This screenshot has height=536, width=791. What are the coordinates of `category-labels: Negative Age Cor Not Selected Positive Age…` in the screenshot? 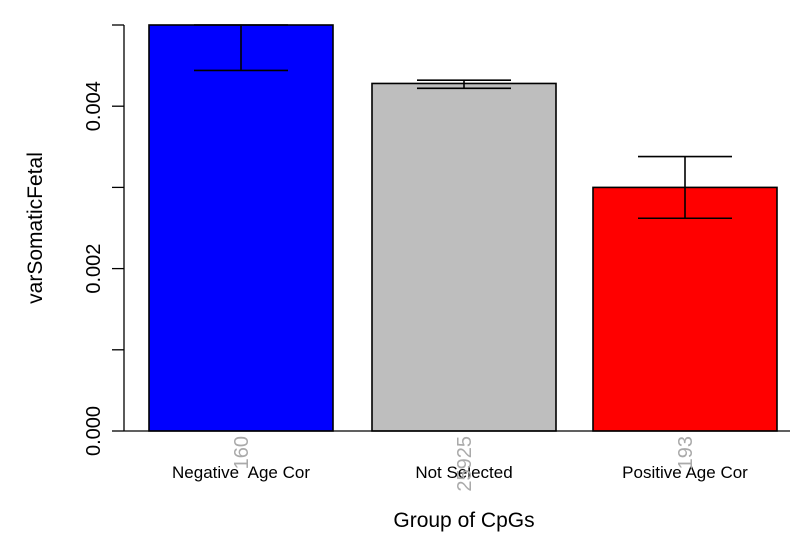 It's located at (460, 472).